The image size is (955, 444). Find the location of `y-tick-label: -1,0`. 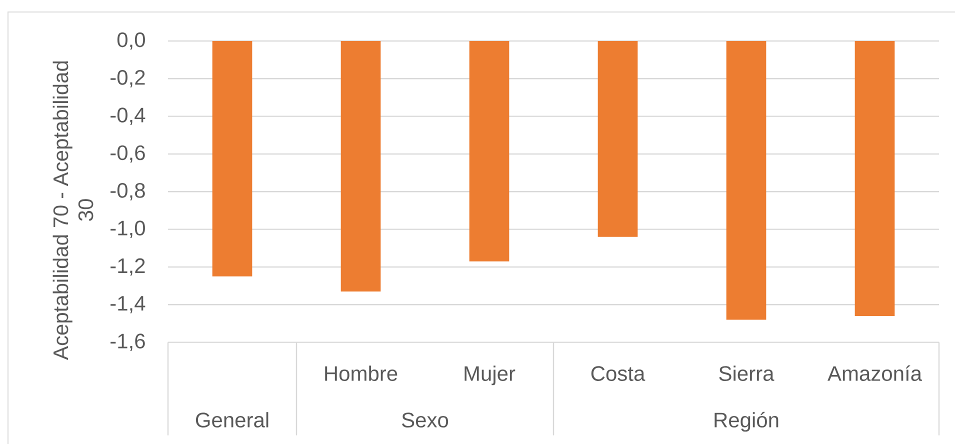

y-tick-label: -1,0 is located at coordinates (127, 229).